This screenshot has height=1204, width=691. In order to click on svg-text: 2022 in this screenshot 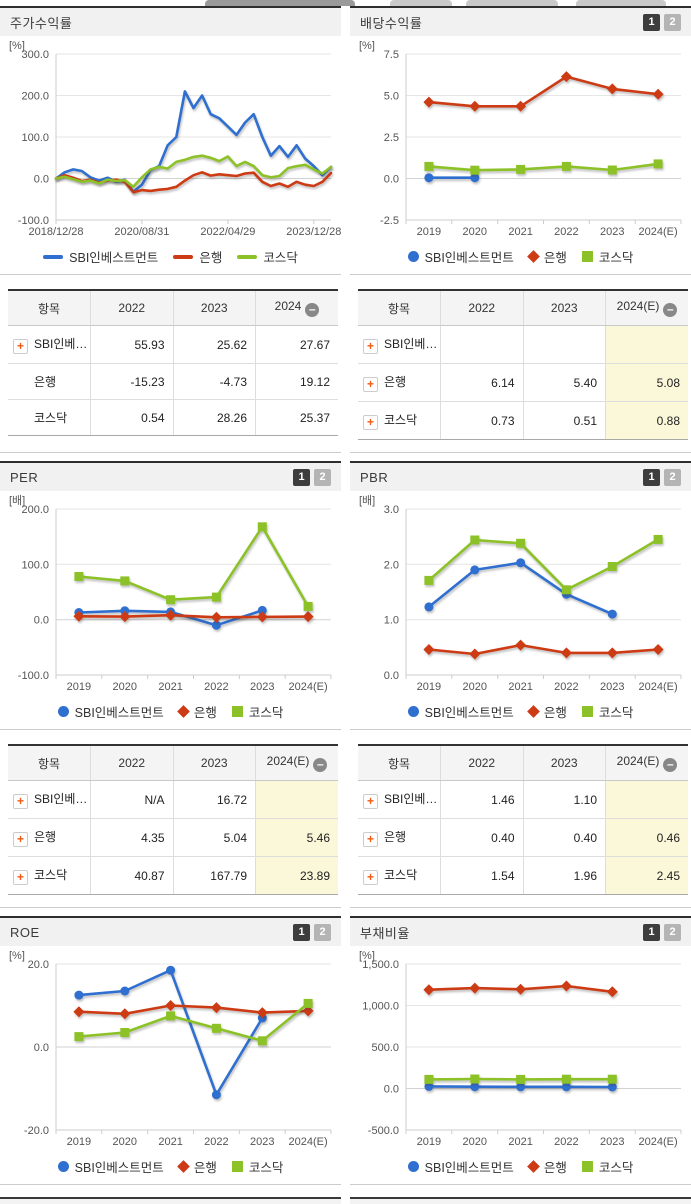, I will do `click(216, 687)`.